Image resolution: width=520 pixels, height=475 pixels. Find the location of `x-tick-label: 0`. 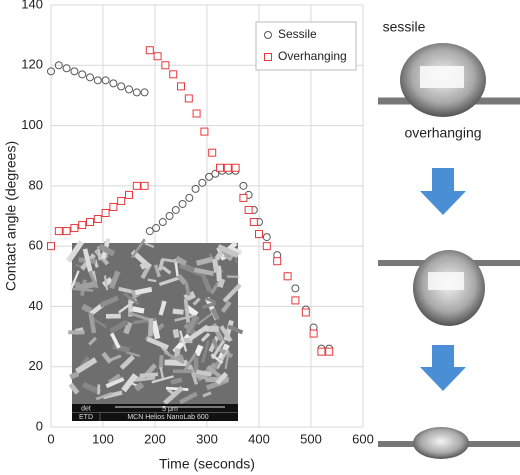

x-tick-label: 0 is located at coordinates (50, 438).